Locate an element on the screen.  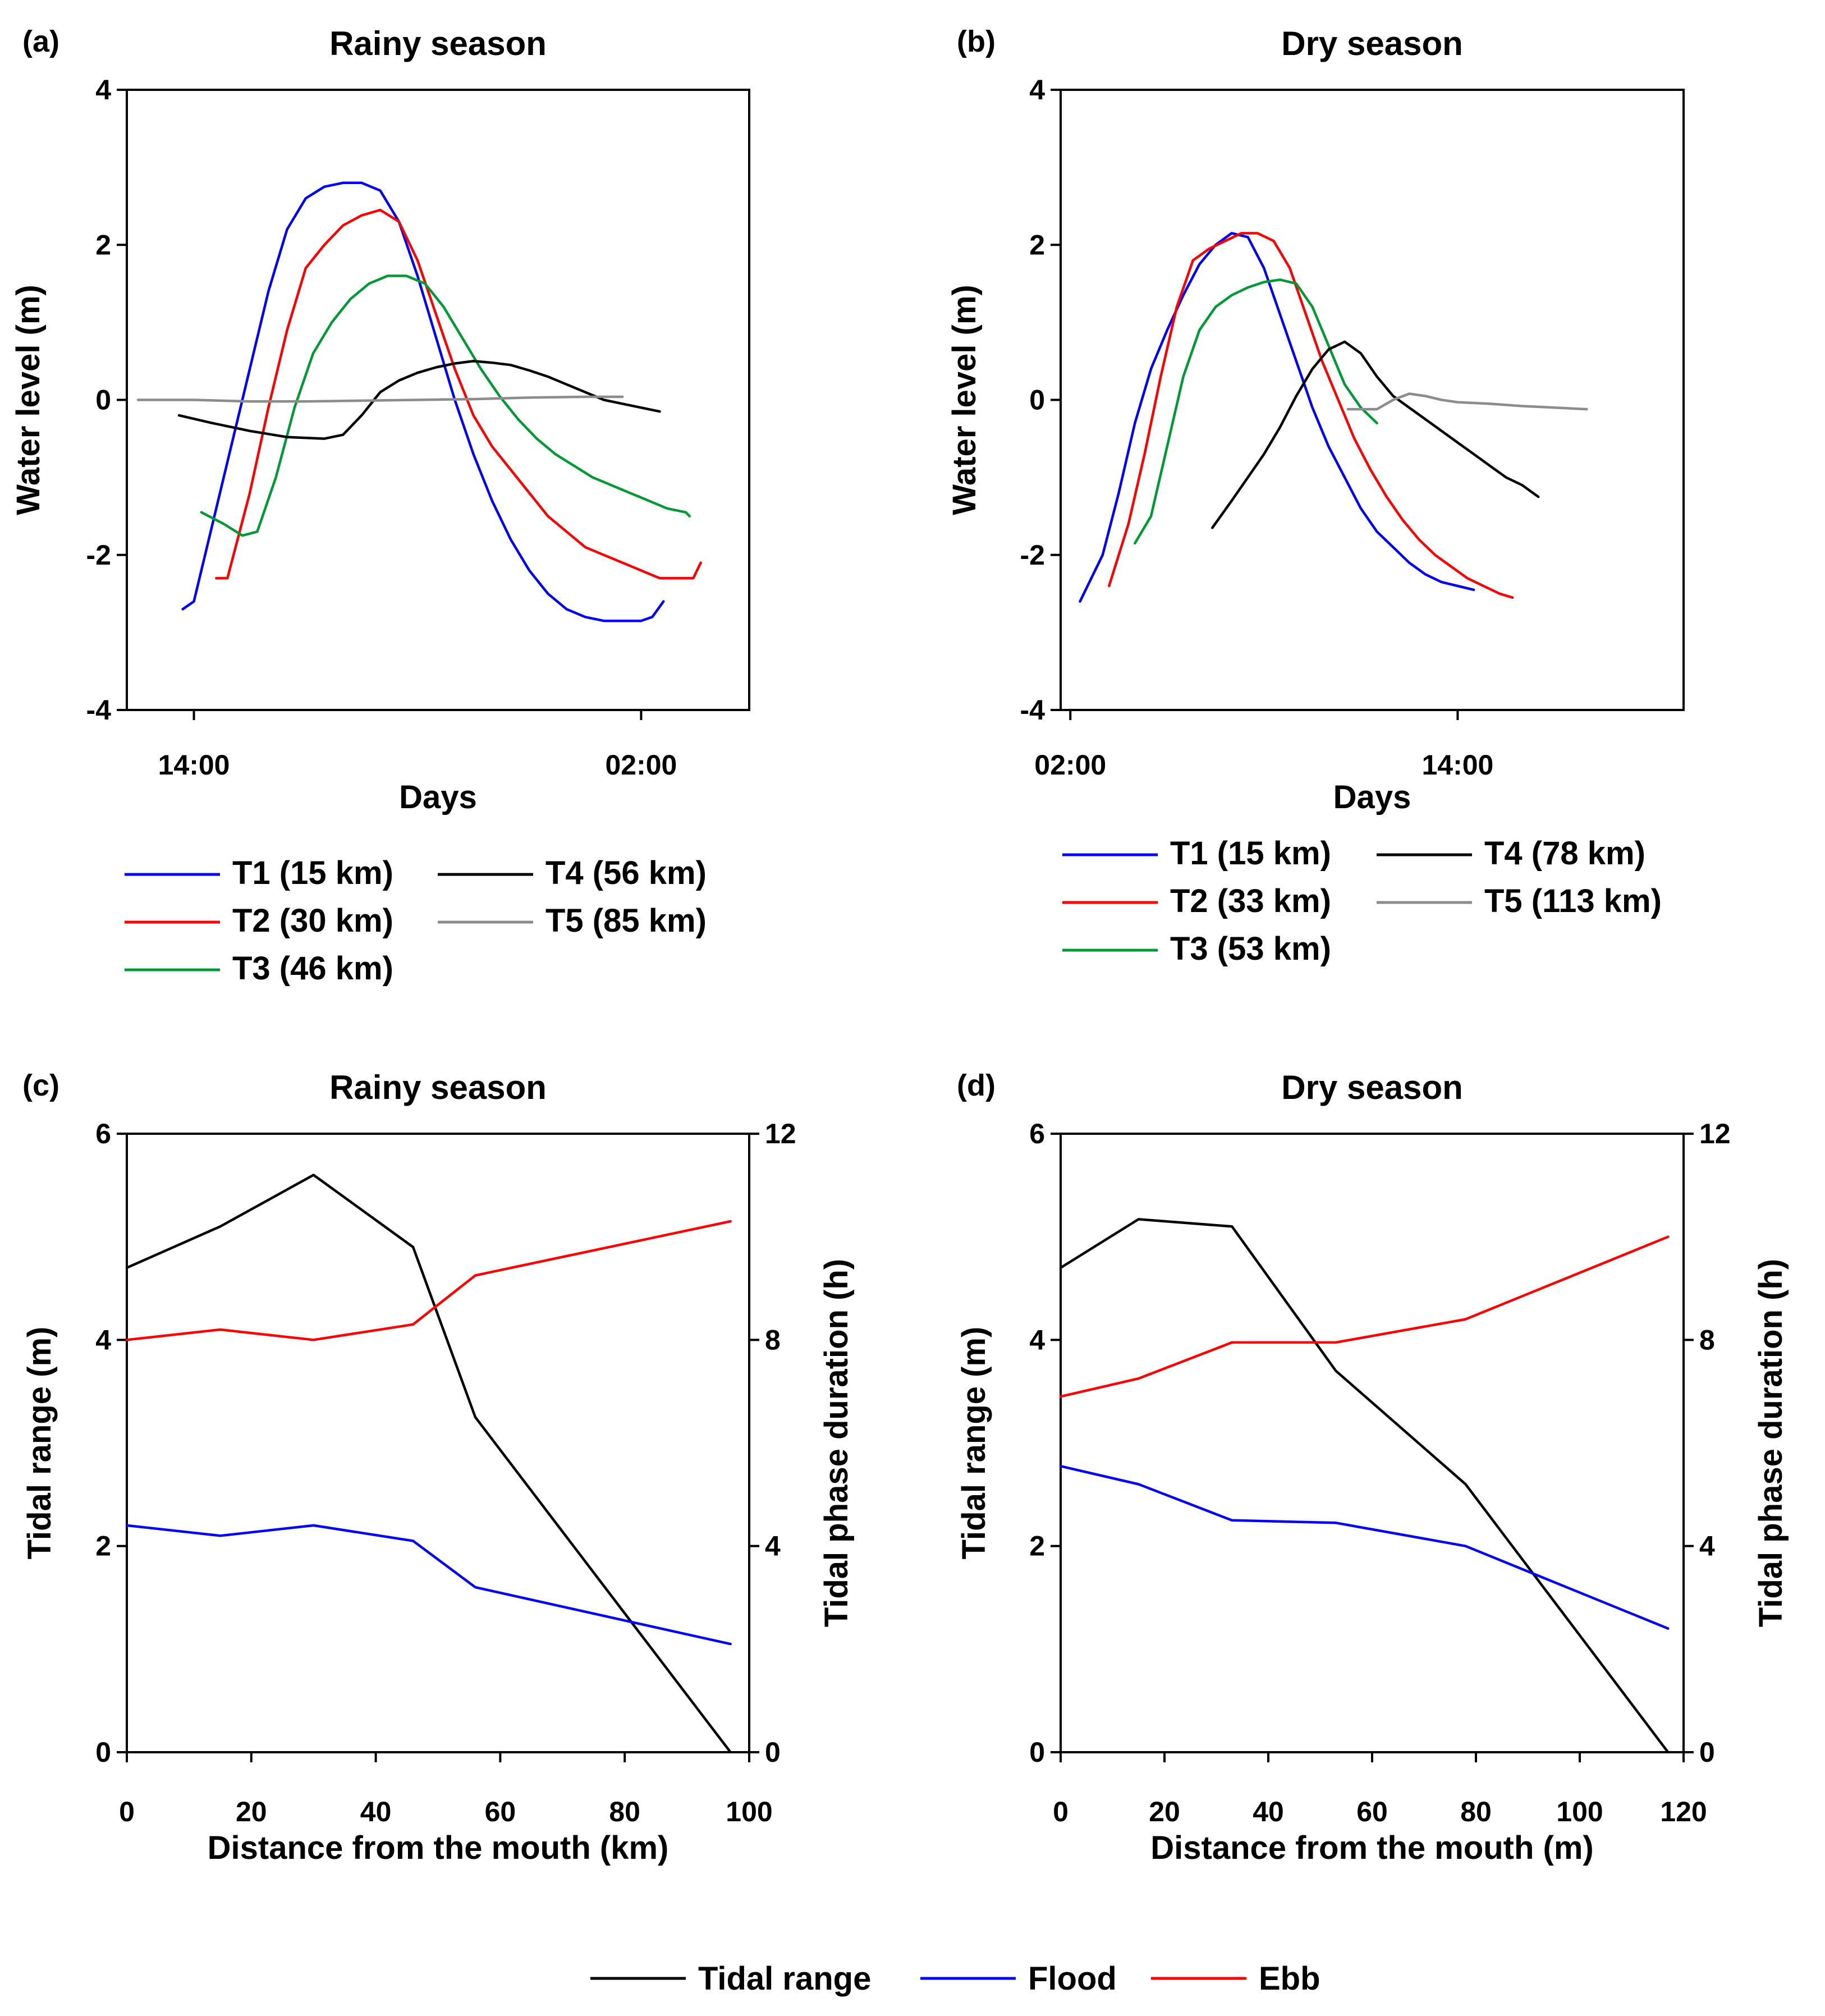
legend-label-t3: T3 (46 km) is located at coordinates (312, 969).